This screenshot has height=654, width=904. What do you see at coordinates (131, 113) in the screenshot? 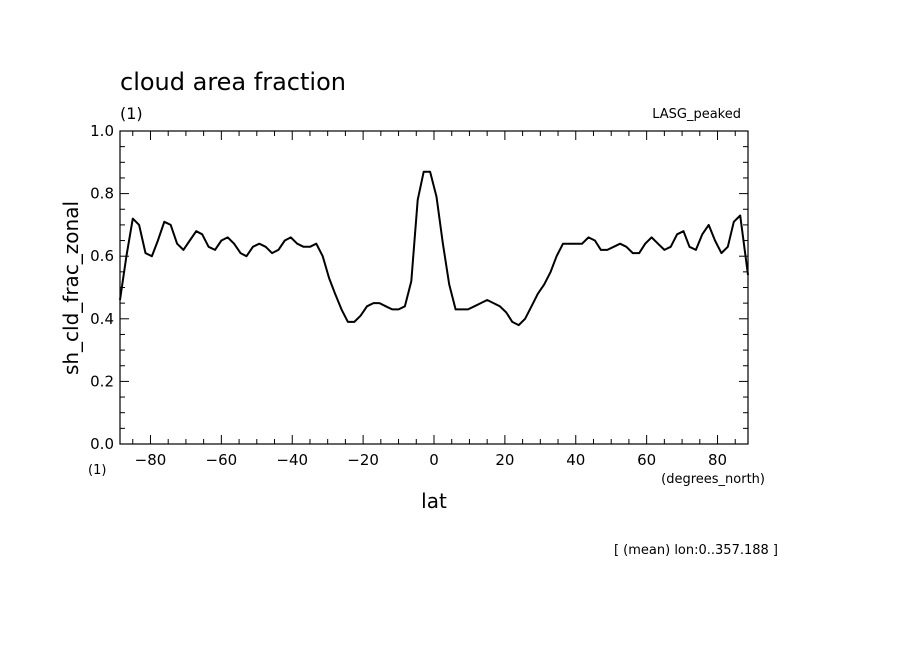
I see `y-units-label: (1)` at bounding box center [131, 113].